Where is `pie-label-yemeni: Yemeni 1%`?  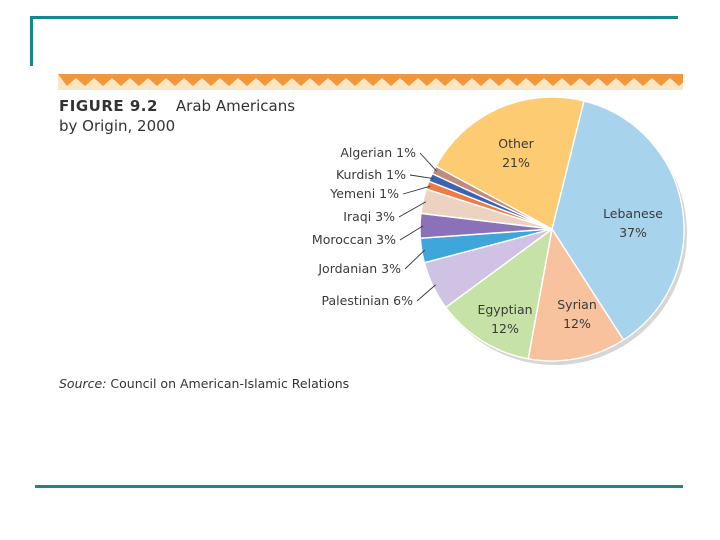
pie-label-yemeni: Yemeni 1% is located at coordinates (364, 193).